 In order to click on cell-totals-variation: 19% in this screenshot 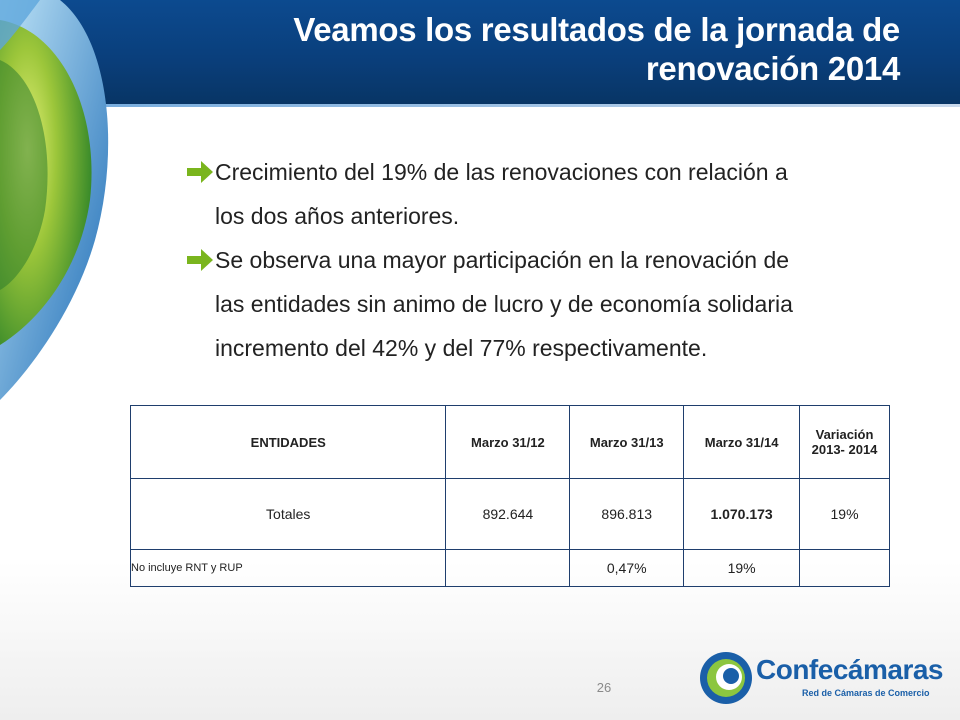, I will do `click(844, 514)`.